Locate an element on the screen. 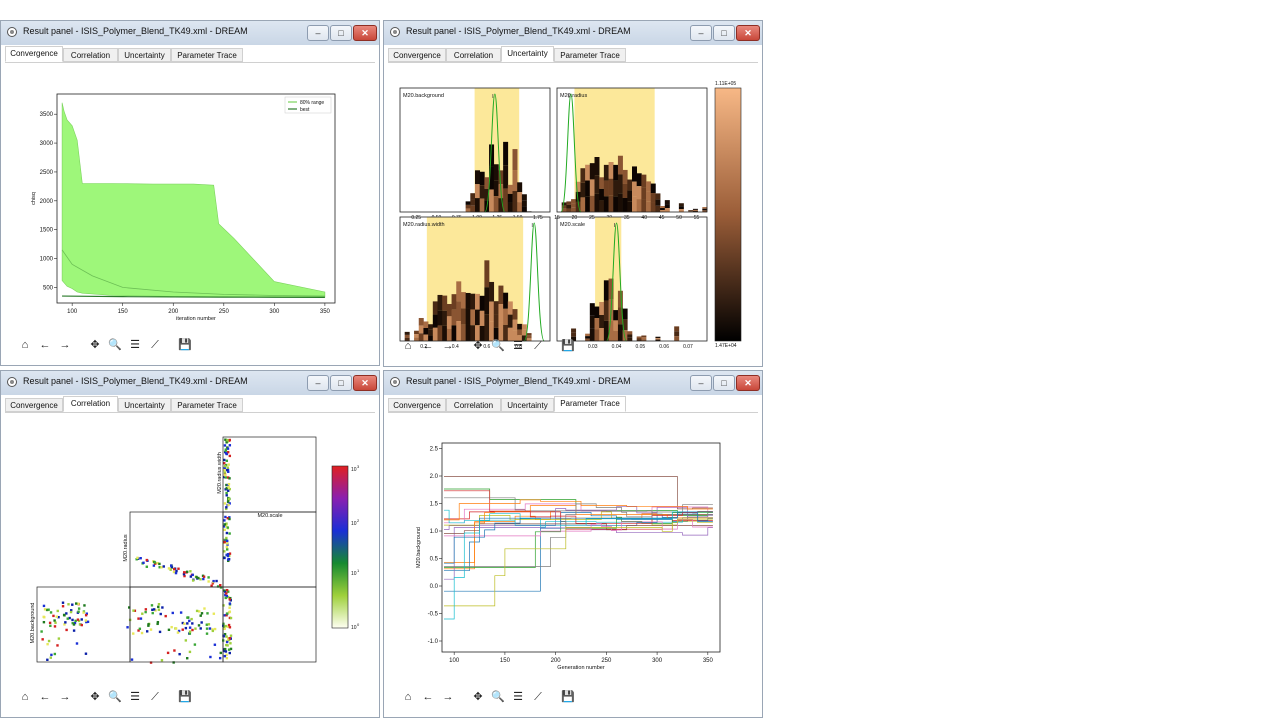 This screenshot has height=720, width=1280. y-tick-label: -0.5 is located at coordinates (433, 615).